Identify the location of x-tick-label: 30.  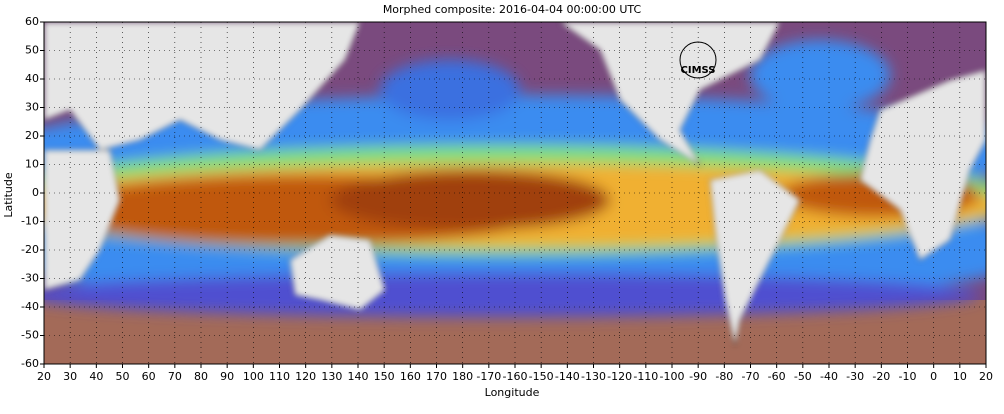
(70, 376).